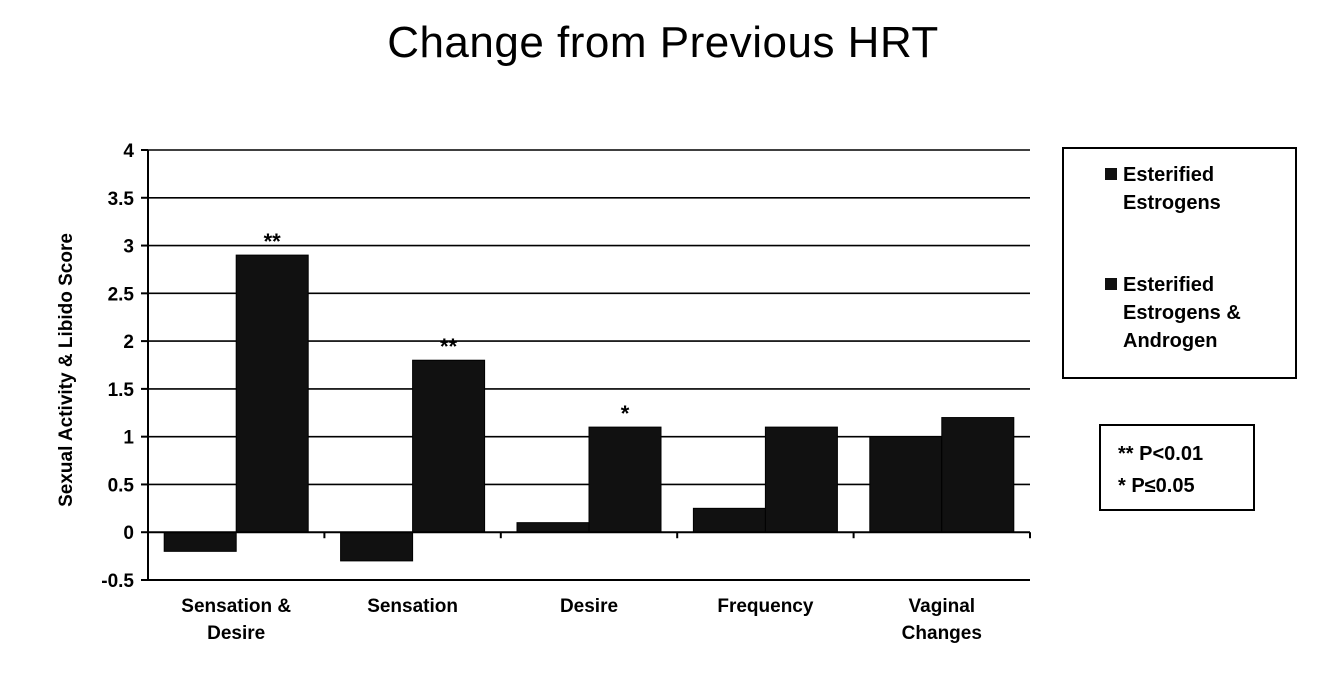 This screenshot has width=1326, height=682. What do you see at coordinates (1170, 341) in the screenshot?
I see `legend-label: Androgen` at bounding box center [1170, 341].